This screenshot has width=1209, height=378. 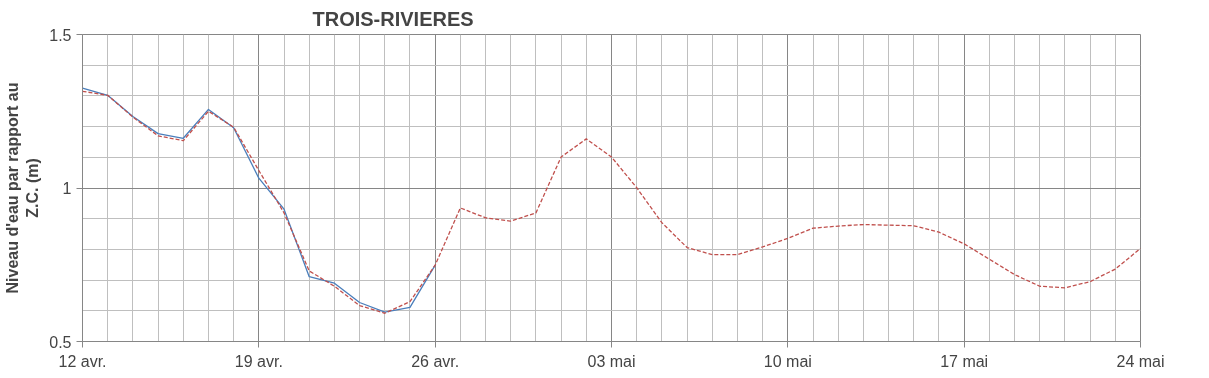 What do you see at coordinates (60, 342) in the screenshot?
I see `y-tick-label: 0.5` at bounding box center [60, 342].